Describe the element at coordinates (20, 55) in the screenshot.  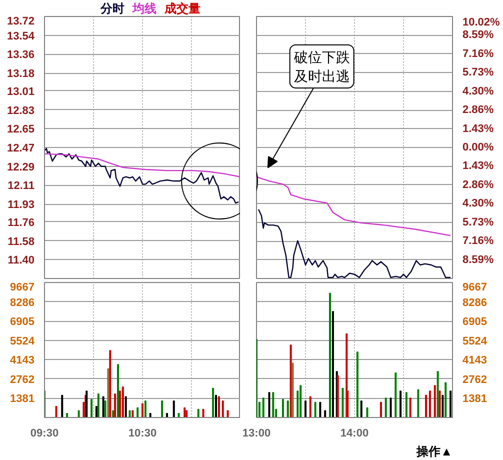
I see `y-tick-label: 13.36` at that location.